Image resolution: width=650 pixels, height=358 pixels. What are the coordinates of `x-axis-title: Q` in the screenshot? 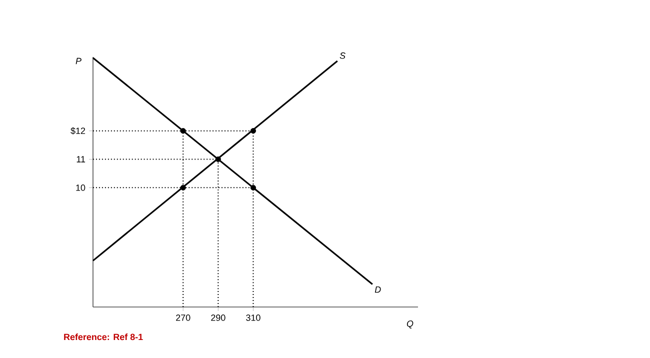 It's located at (410, 324).